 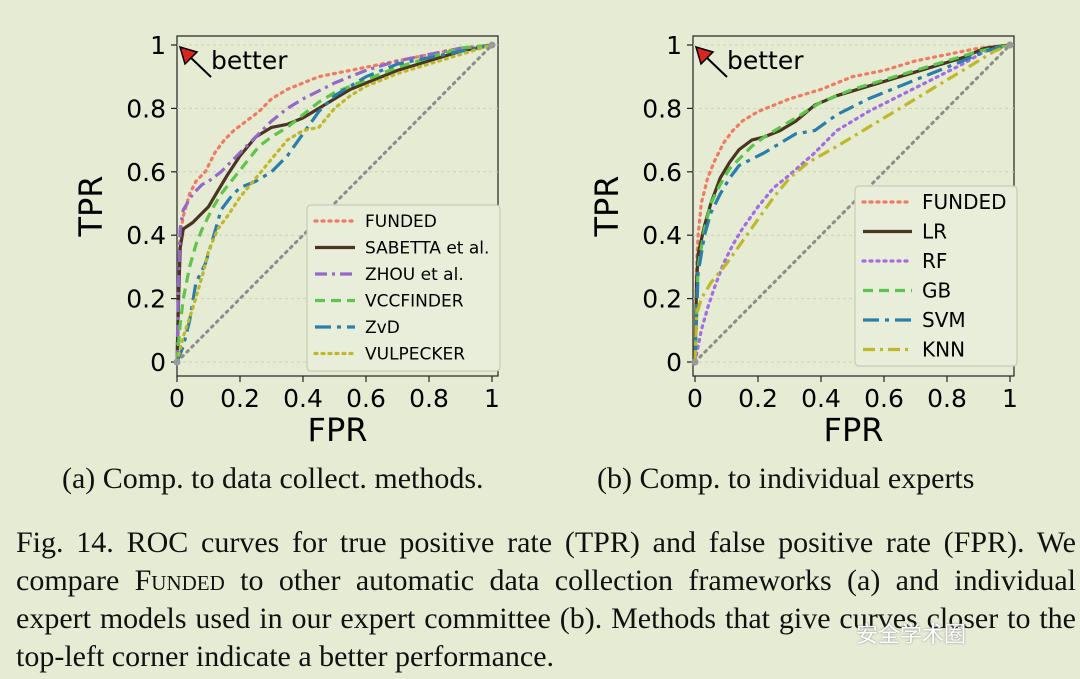 I want to click on watermark-text: 安全学术圈, so click(x=911, y=635).